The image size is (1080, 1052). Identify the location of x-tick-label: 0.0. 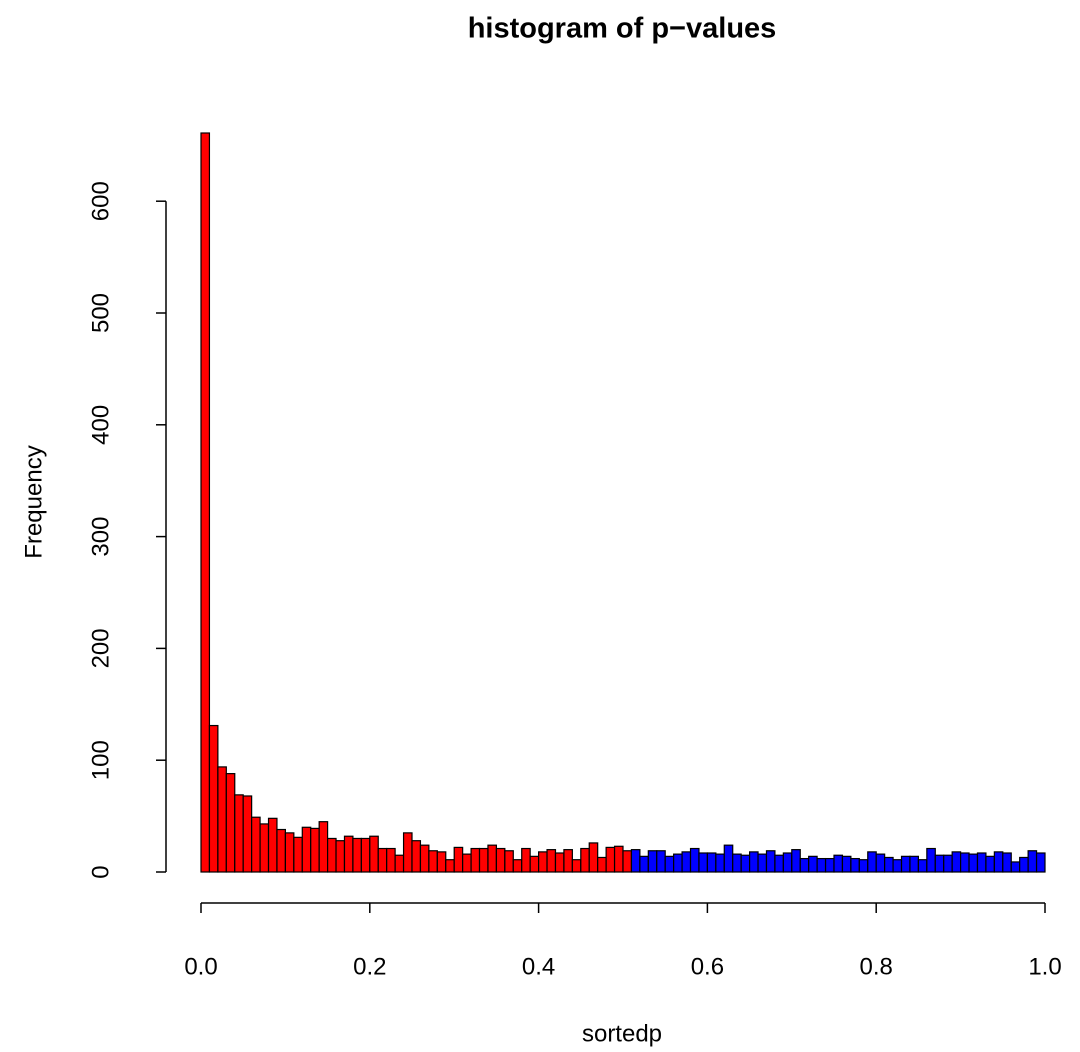
(200, 966).